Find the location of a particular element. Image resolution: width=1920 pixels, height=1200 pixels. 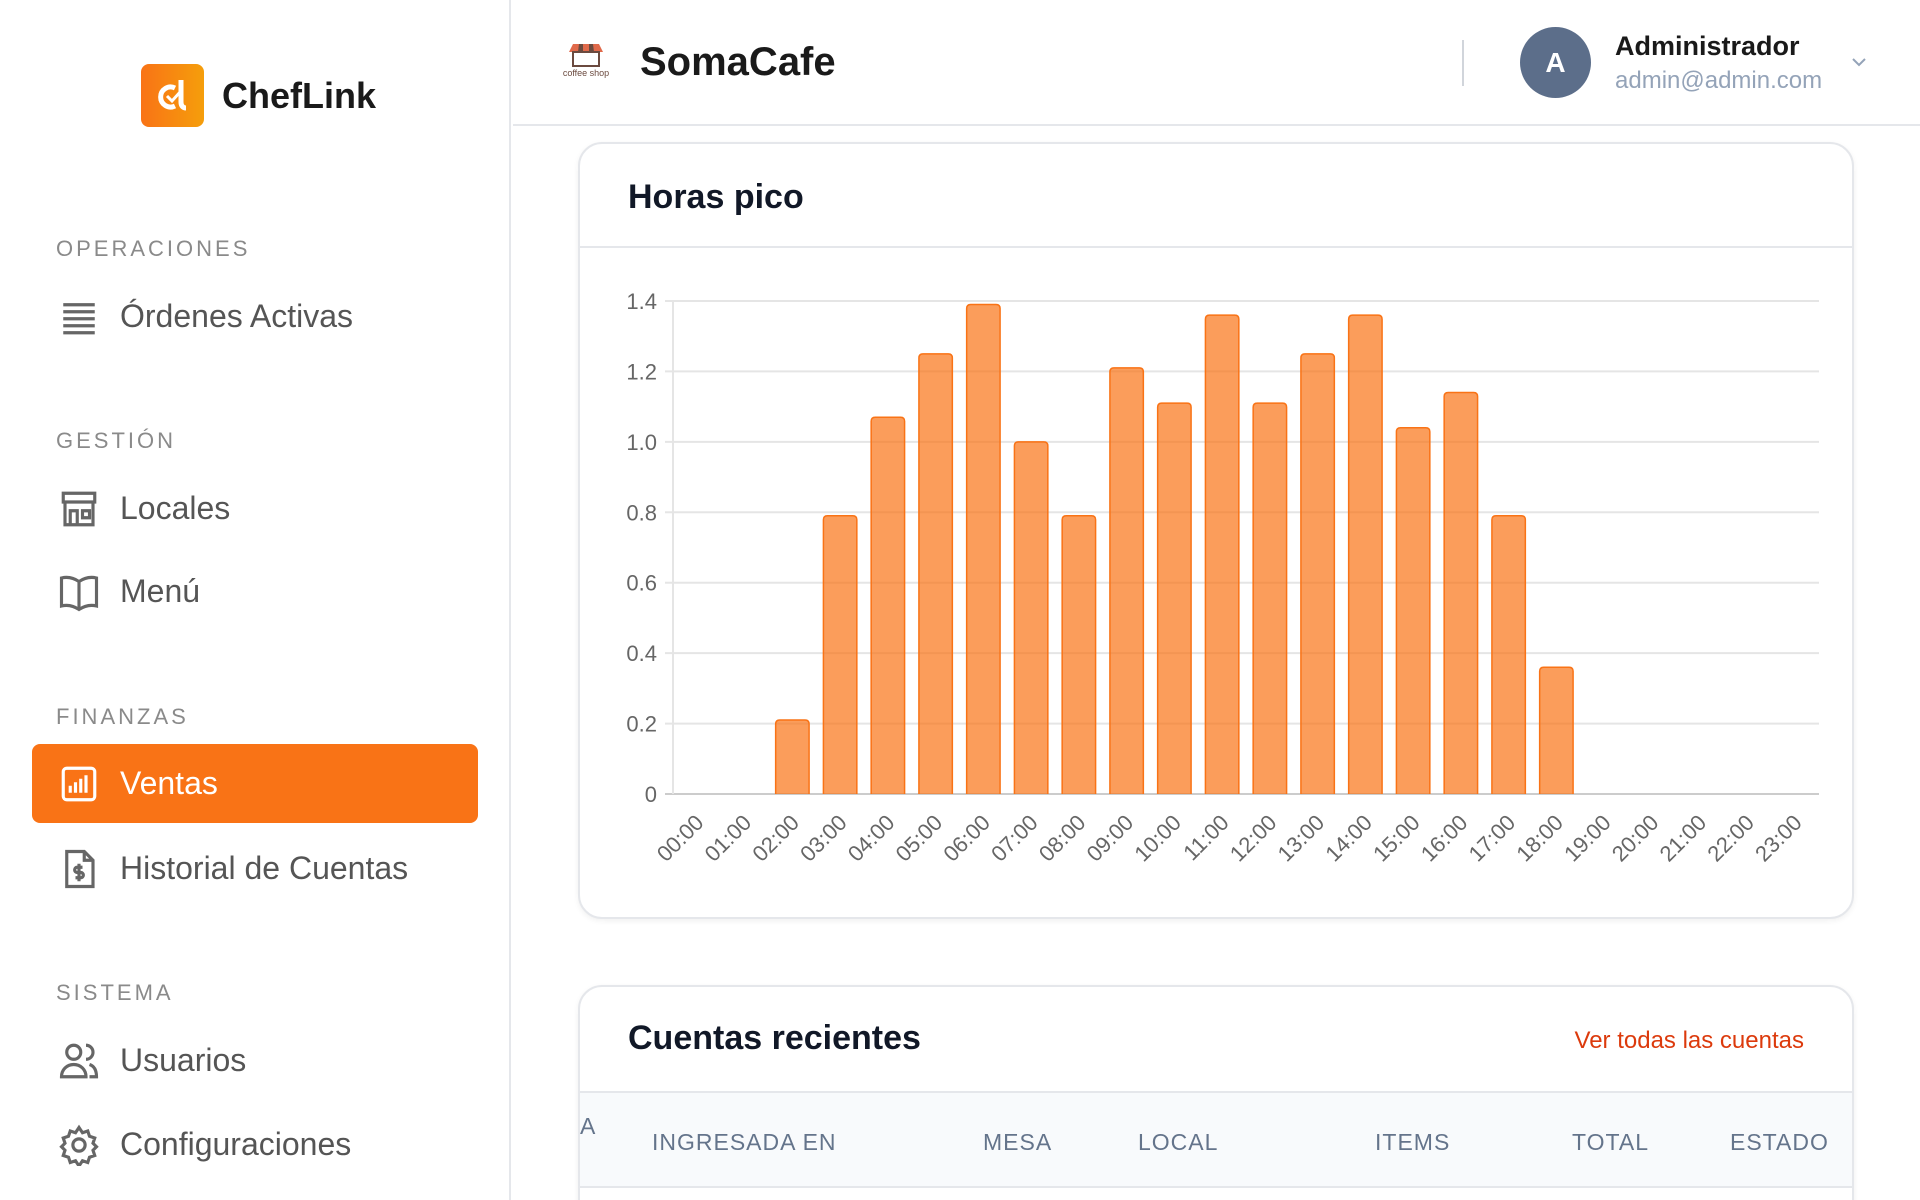

x-tick-label: 03:00 is located at coordinates (823, 838).